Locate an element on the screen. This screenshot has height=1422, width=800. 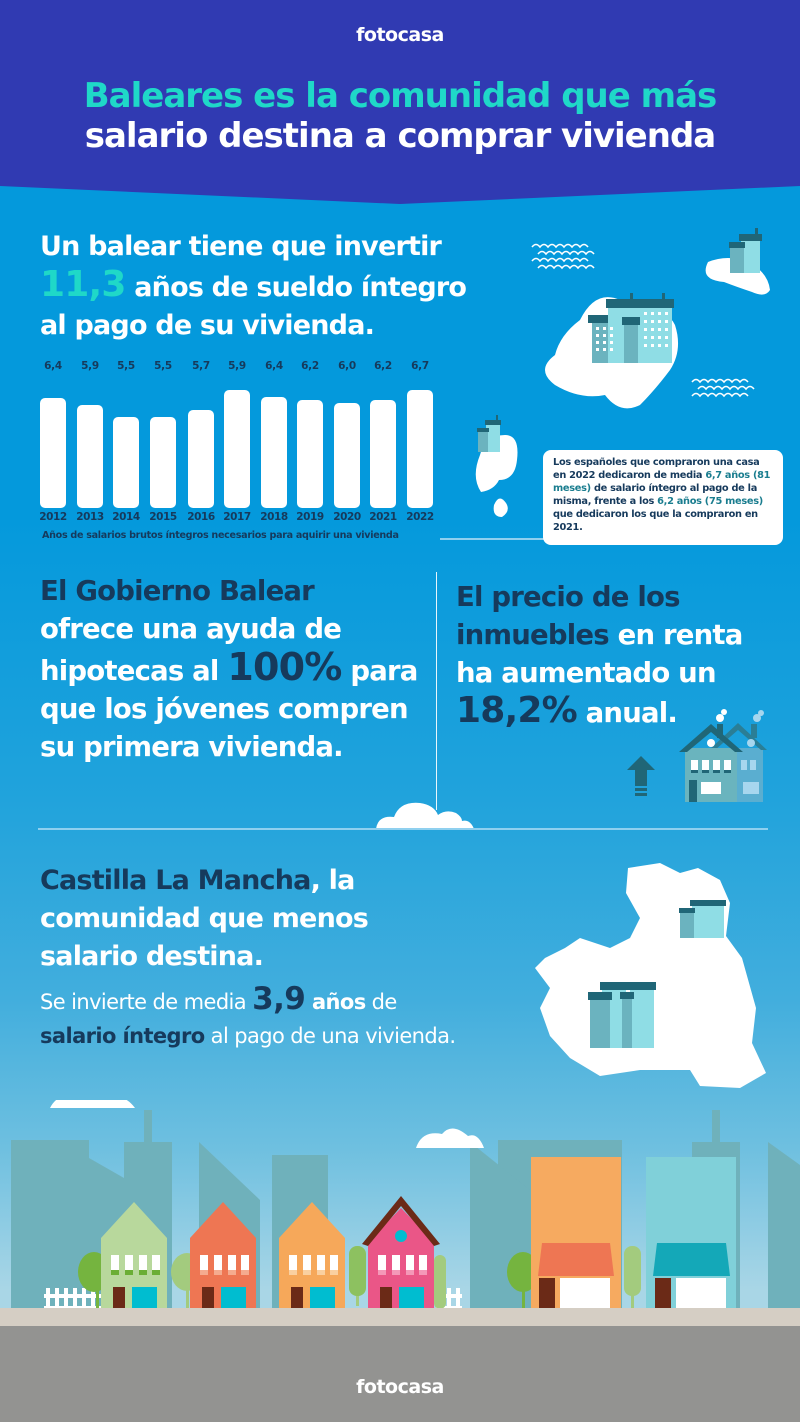
headline-text: que los jóvenes compren is located at coordinates (224, 709).